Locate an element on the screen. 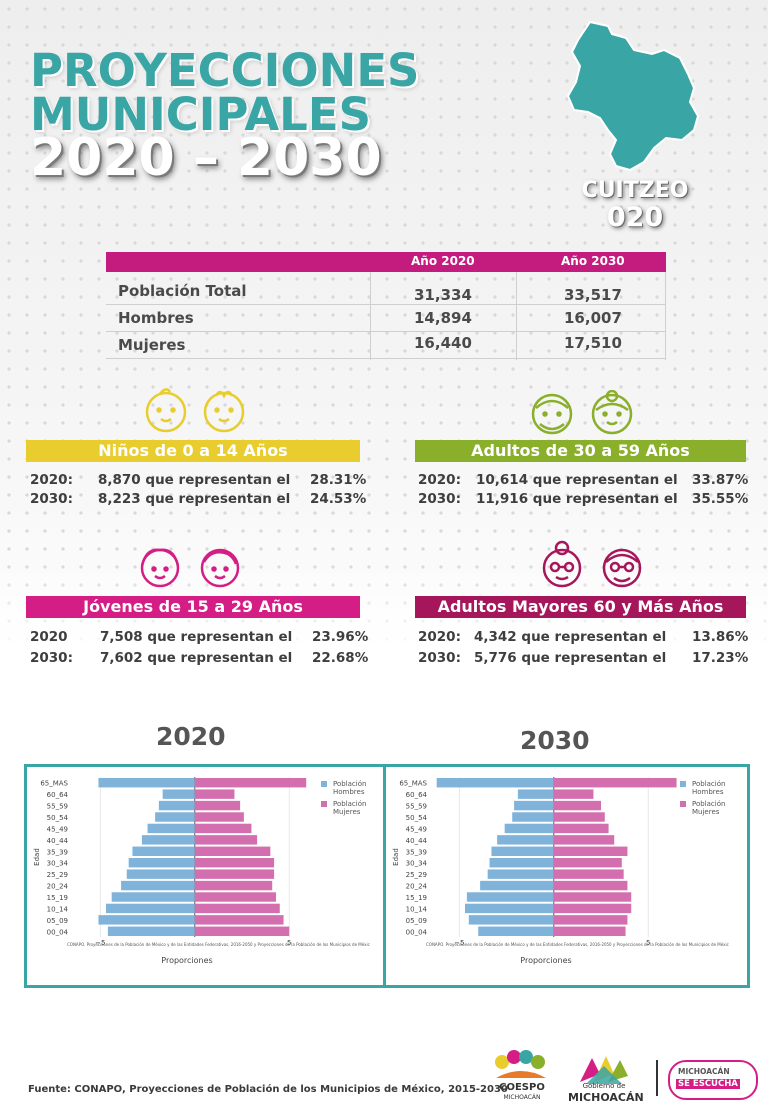  coespo-logo-subtext: MICHOACÁN is located at coordinates (522, 1097).